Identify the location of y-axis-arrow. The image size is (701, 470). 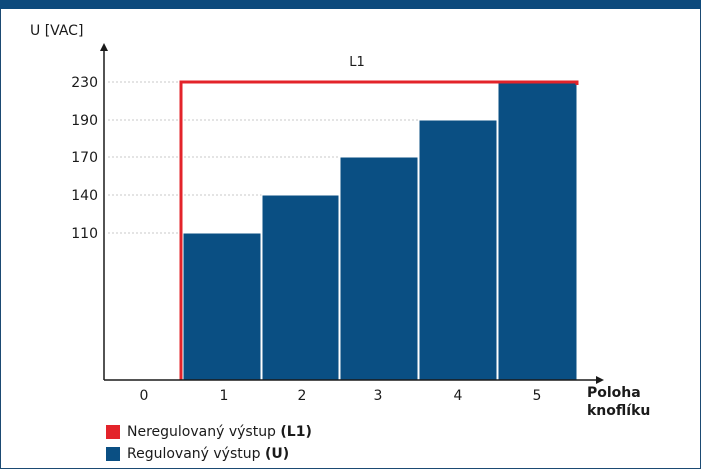
(104, 47).